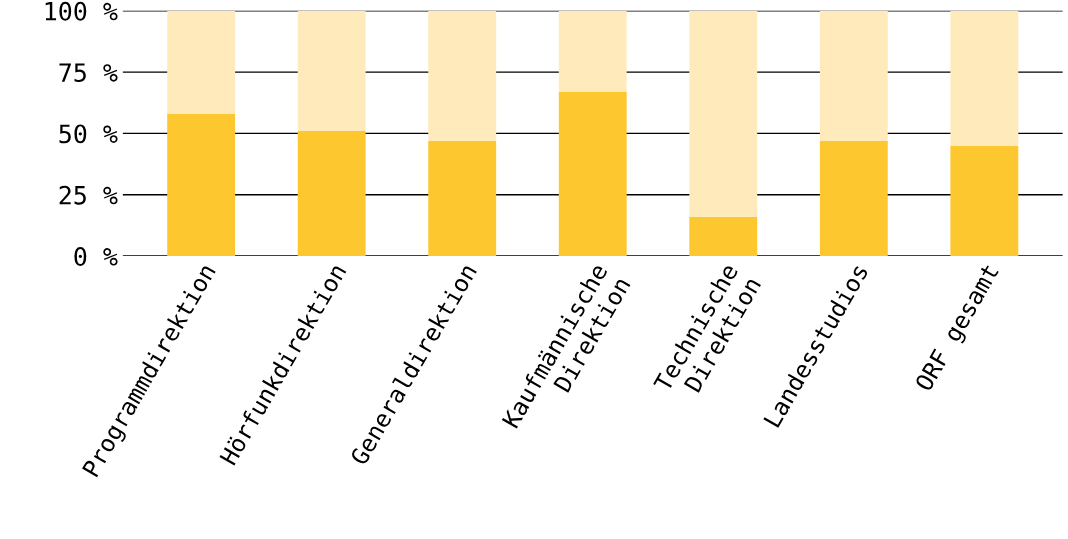 The image size is (1068, 539). What do you see at coordinates (88, 73) in the screenshot?
I see `y-tick-label: 75 %` at bounding box center [88, 73].